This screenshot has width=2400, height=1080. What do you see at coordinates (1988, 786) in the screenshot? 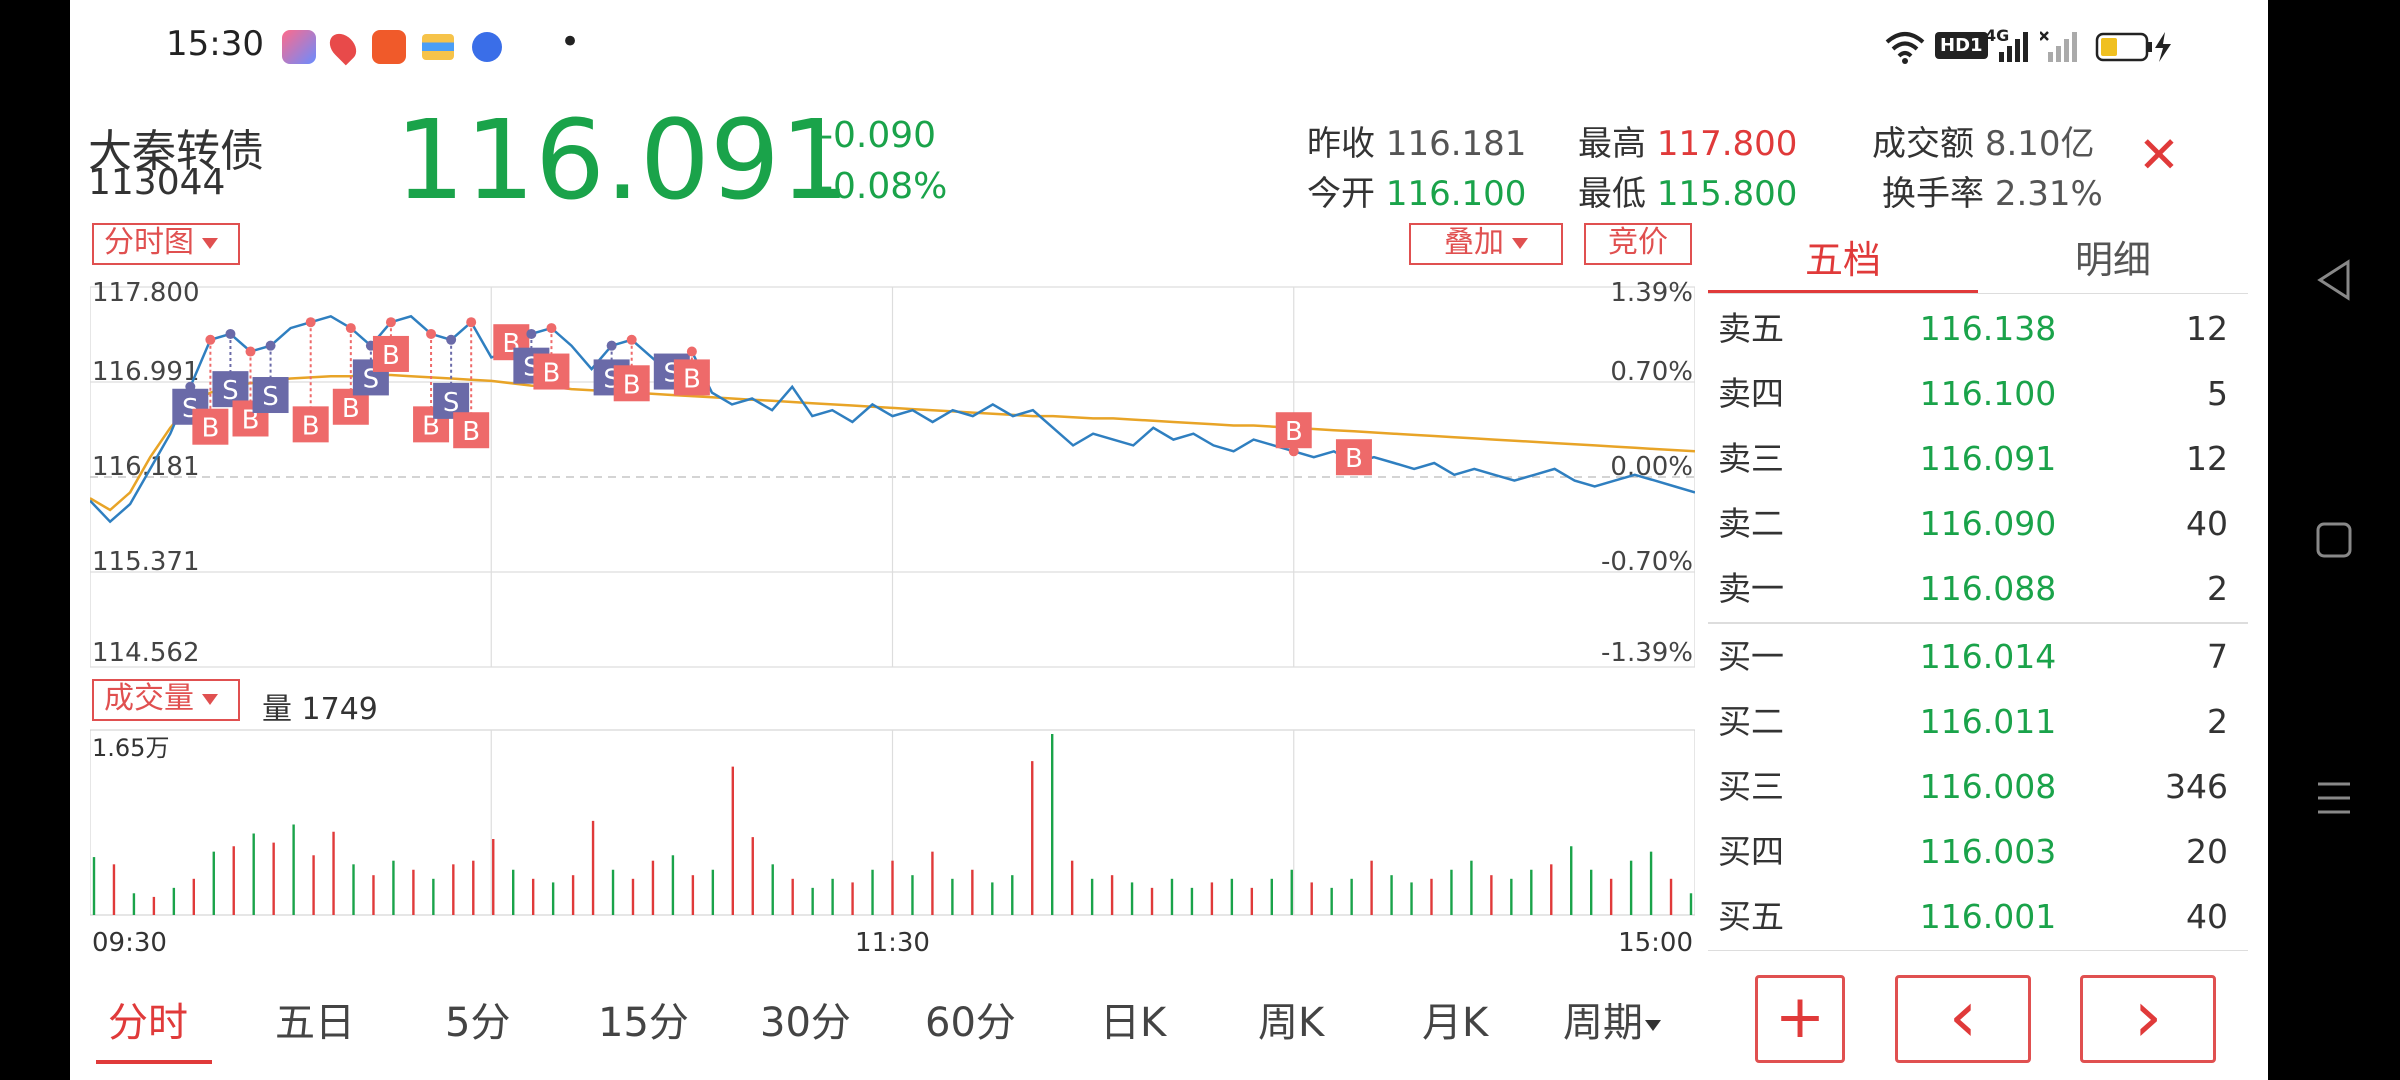
I see `level-price: 116.008` at bounding box center [1988, 786].